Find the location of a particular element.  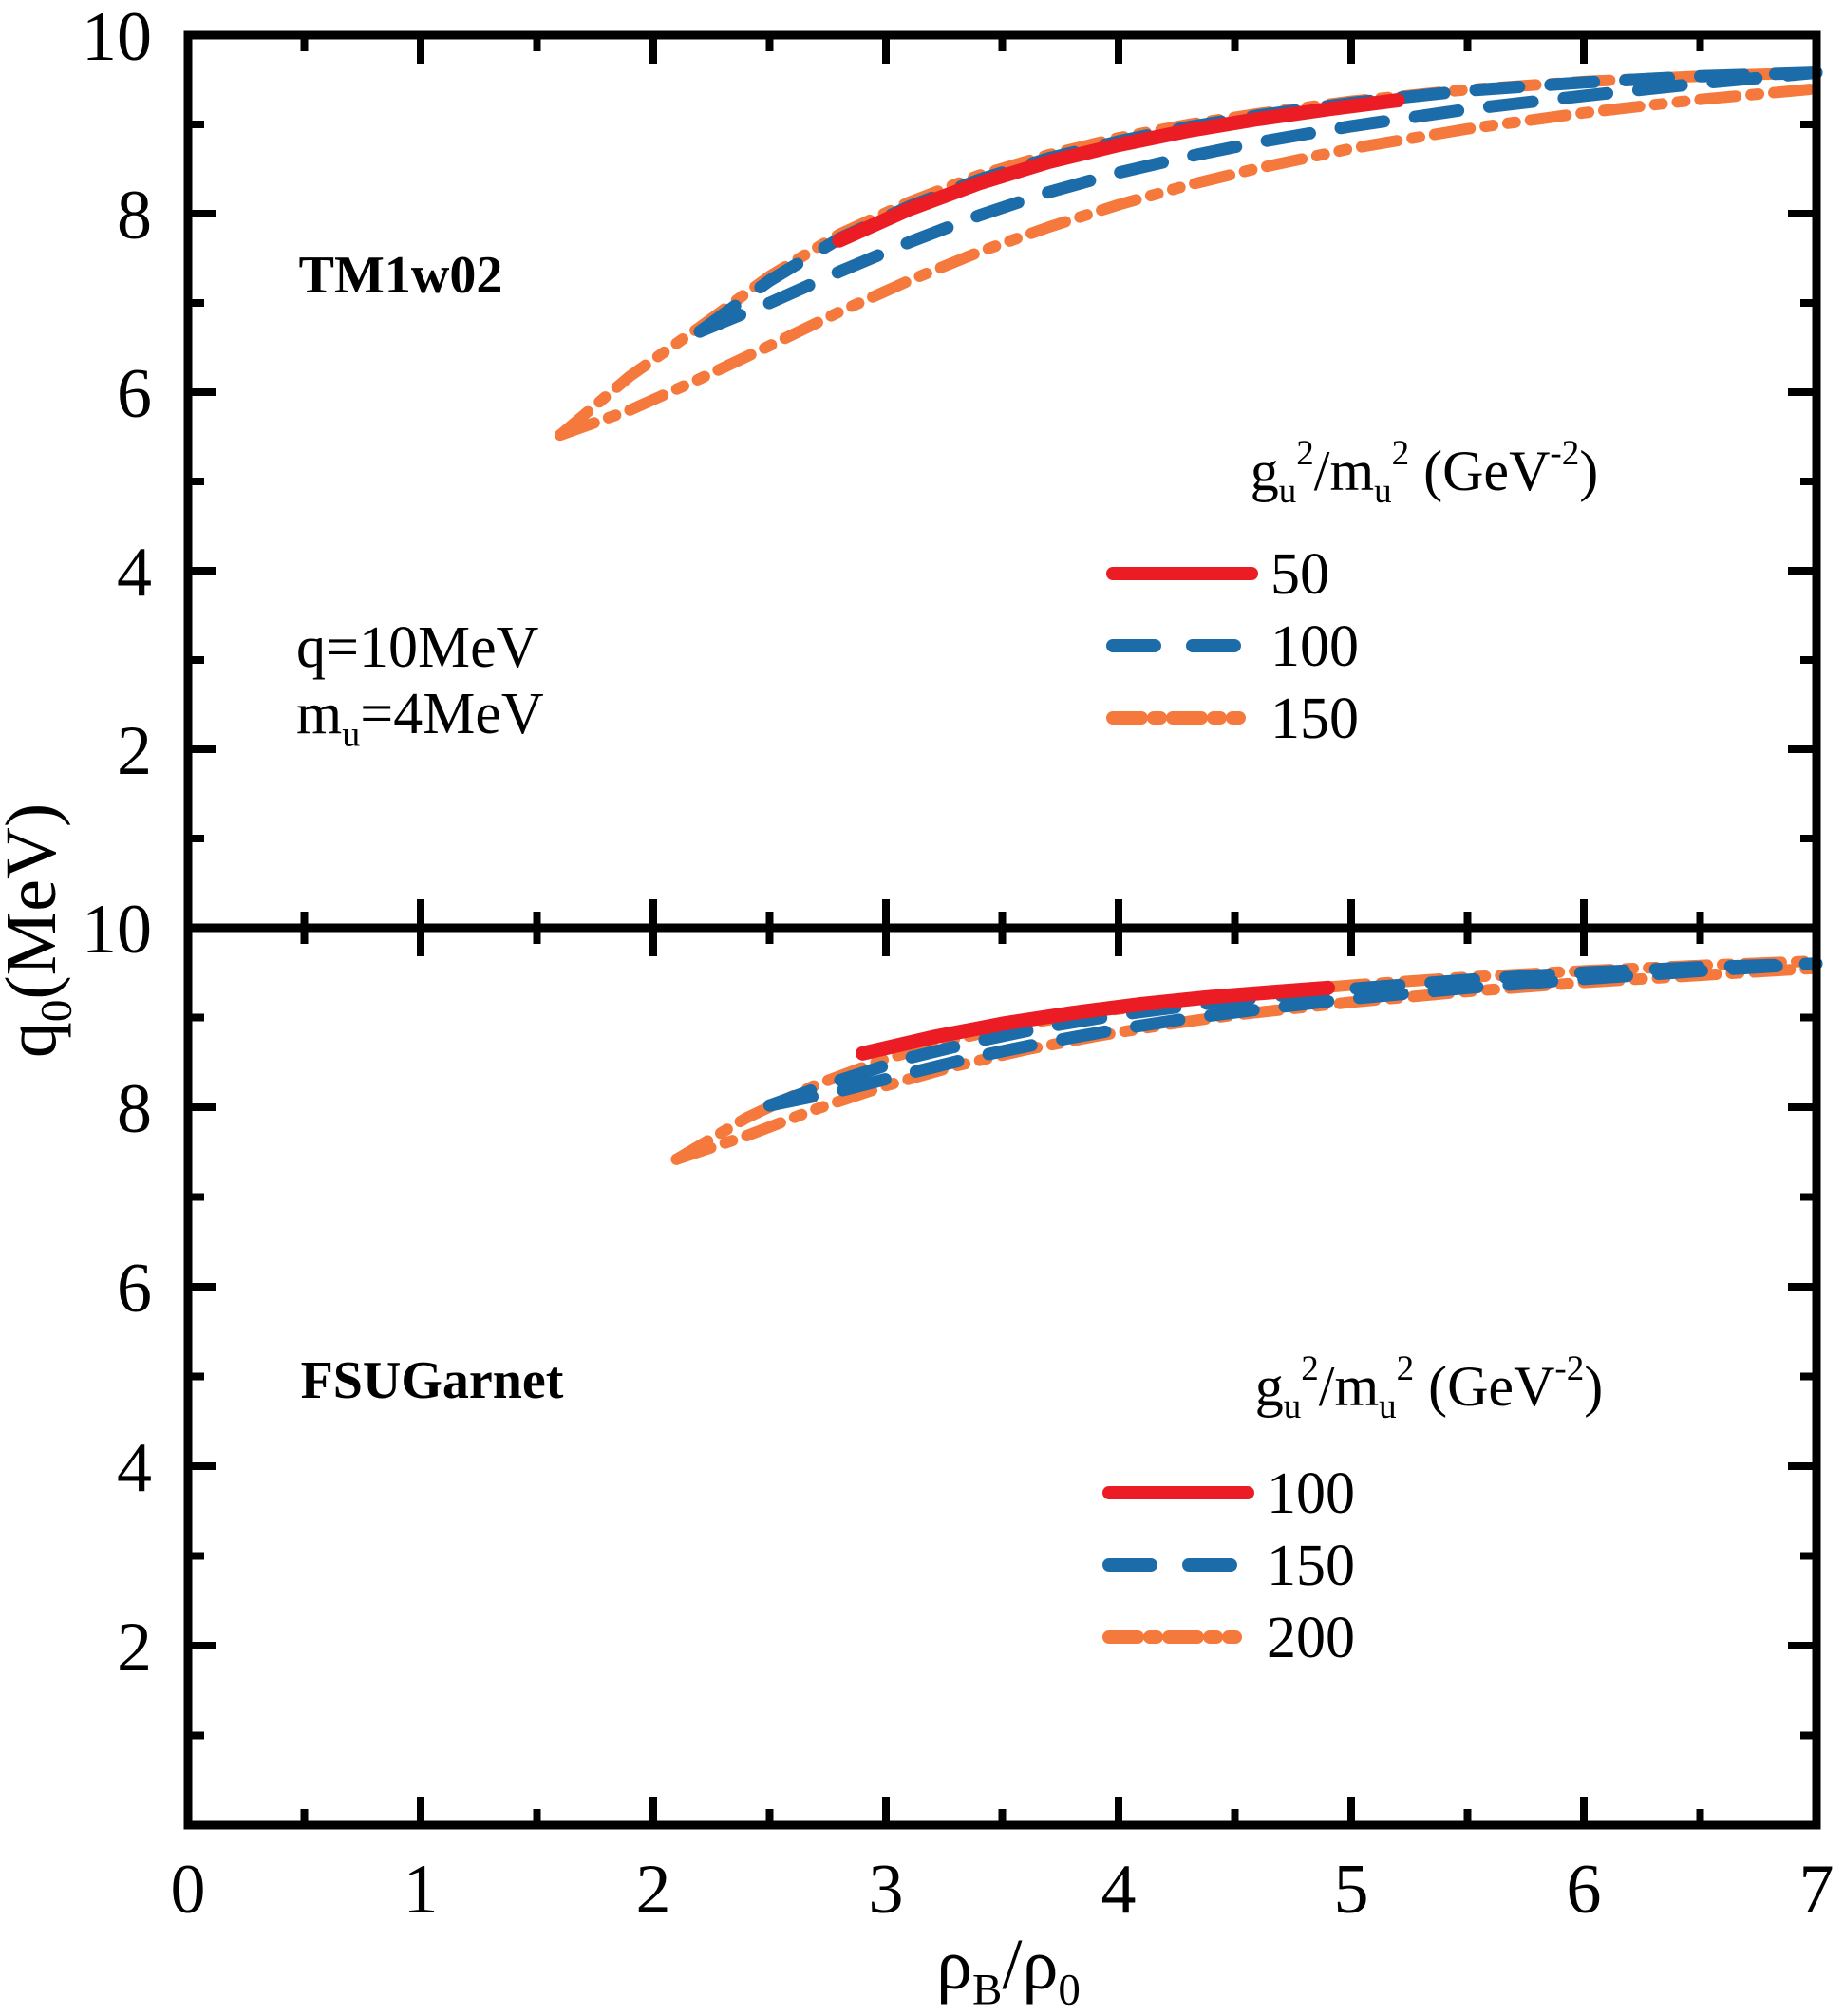

legend-label-50: 50 is located at coordinates (1299, 574).